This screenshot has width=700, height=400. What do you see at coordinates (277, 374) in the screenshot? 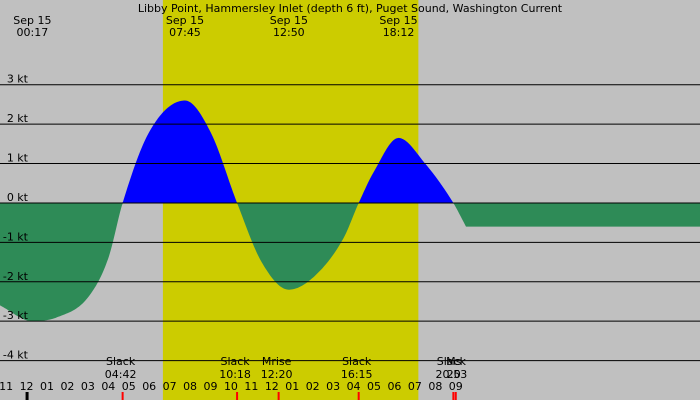
I see `bottom-event-time: 12:20` at bounding box center [277, 374].